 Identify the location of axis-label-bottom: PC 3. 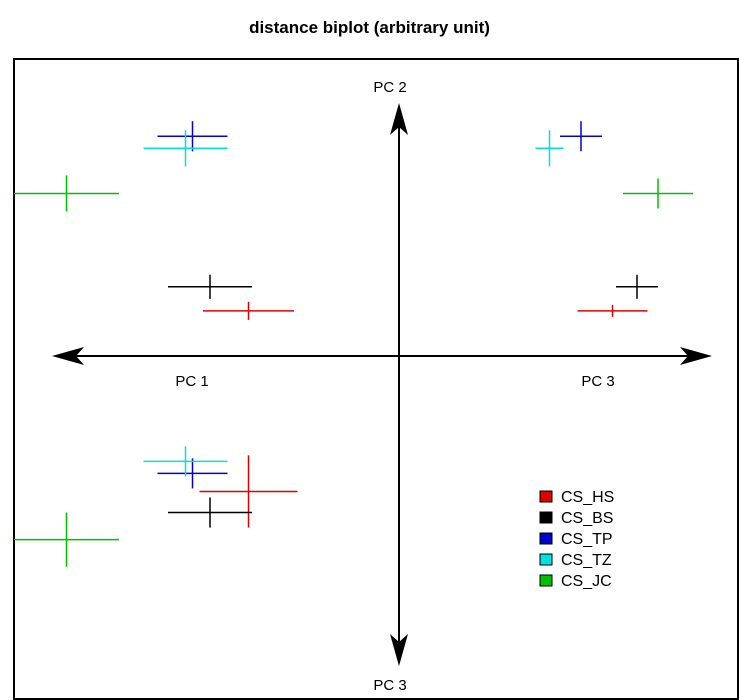
(389, 685).